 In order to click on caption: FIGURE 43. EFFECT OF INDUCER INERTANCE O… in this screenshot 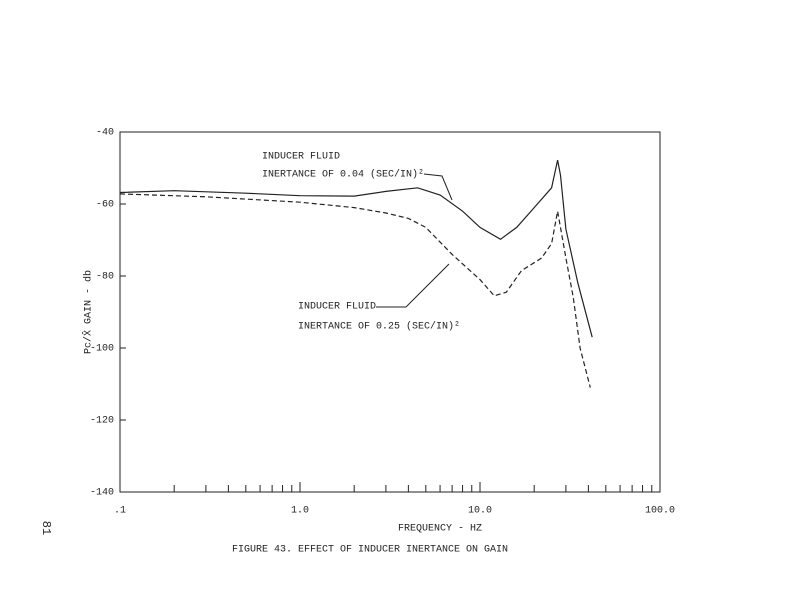, I will do `click(370, 550)`.